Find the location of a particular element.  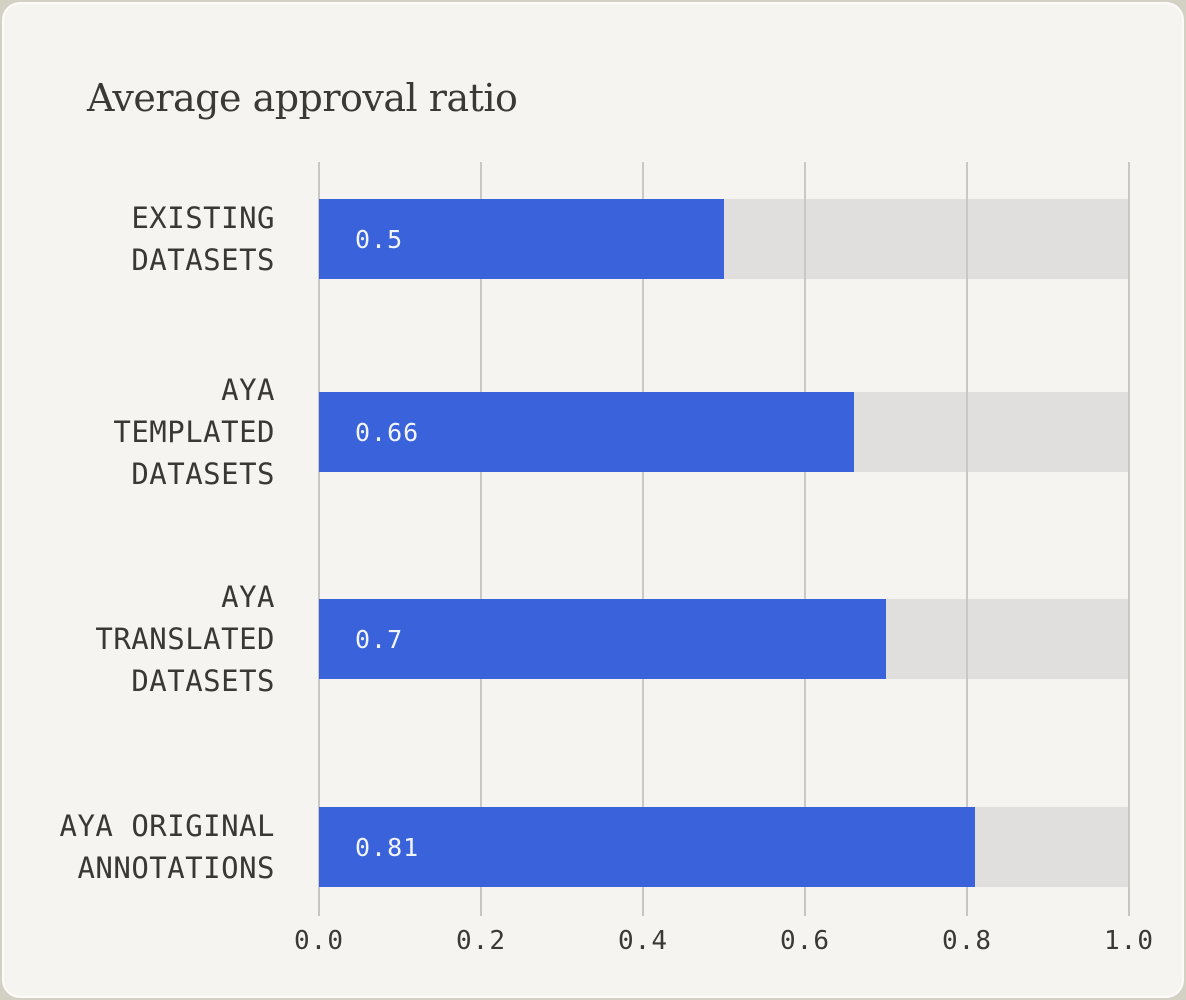

category-label-line: ANNOTATIONS is located at coordinates (176, 868).